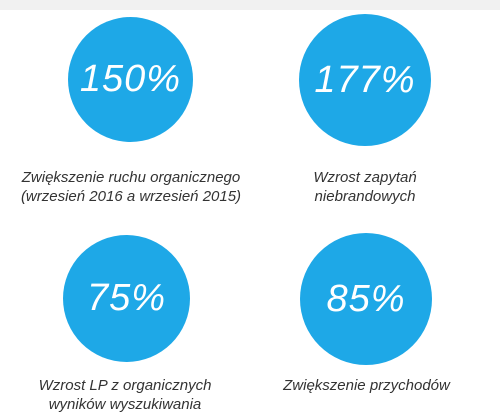  Describe the element at coordinates (125, 385) in the screenshot. I see `stat-caption-line: Wzrost LP z organicznych` at that location.